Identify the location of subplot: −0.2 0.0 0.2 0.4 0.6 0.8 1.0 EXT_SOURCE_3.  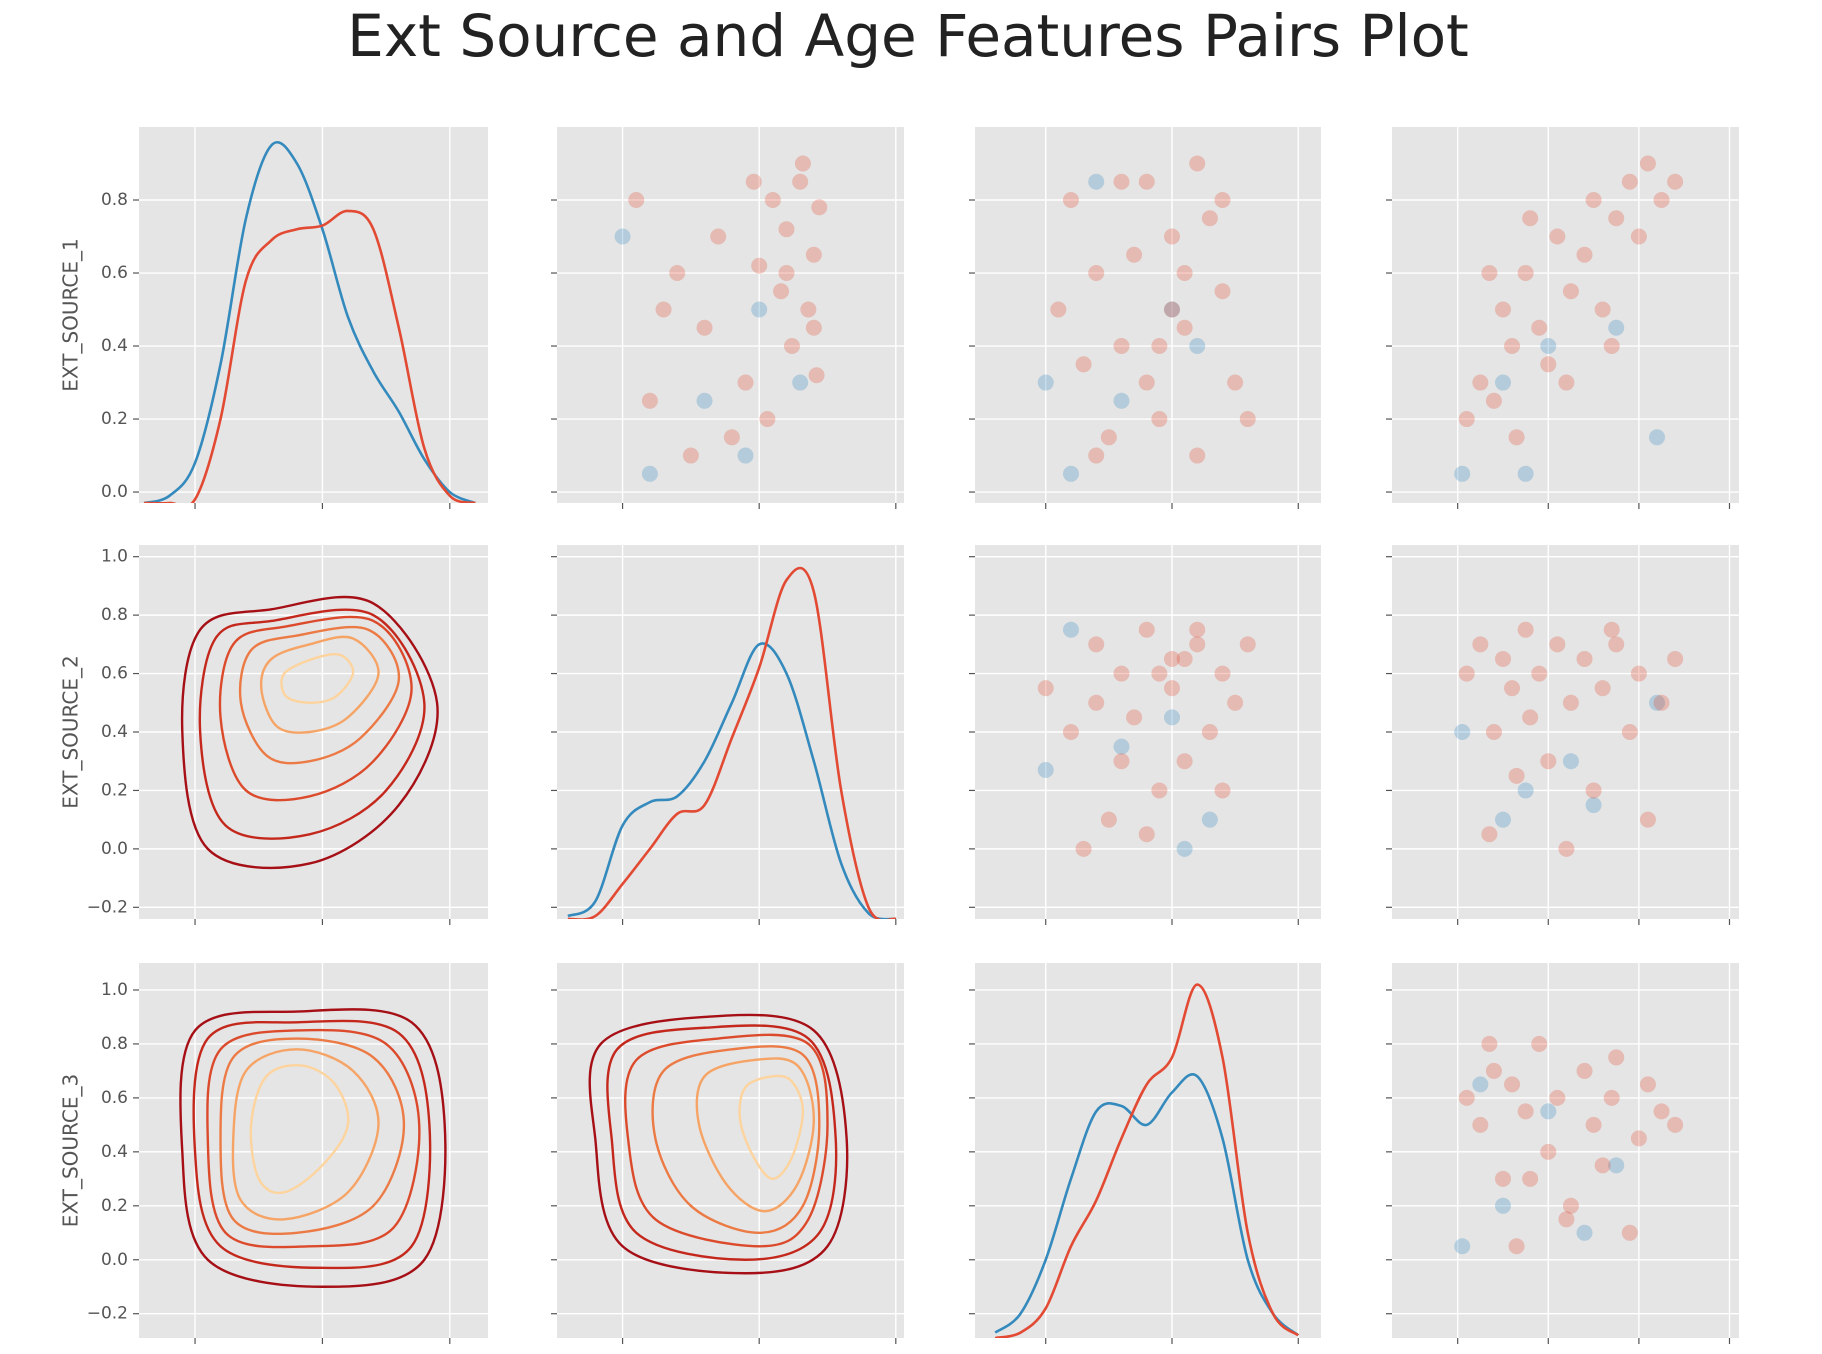
(273, 1153).